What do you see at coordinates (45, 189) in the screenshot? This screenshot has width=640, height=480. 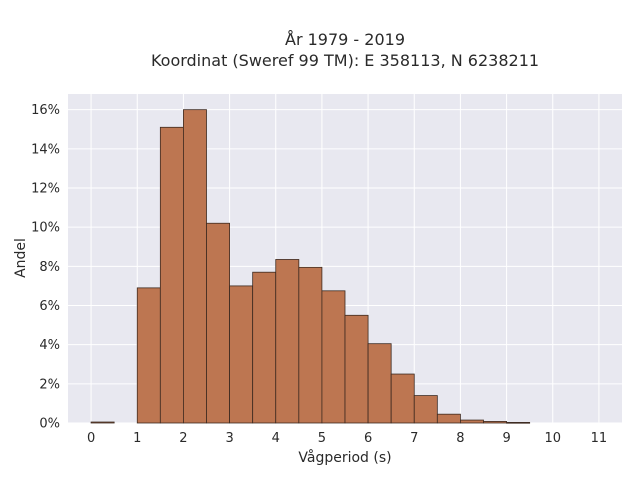 I see `y-tick-label-12: 12%` at bounding box center [45, 189].